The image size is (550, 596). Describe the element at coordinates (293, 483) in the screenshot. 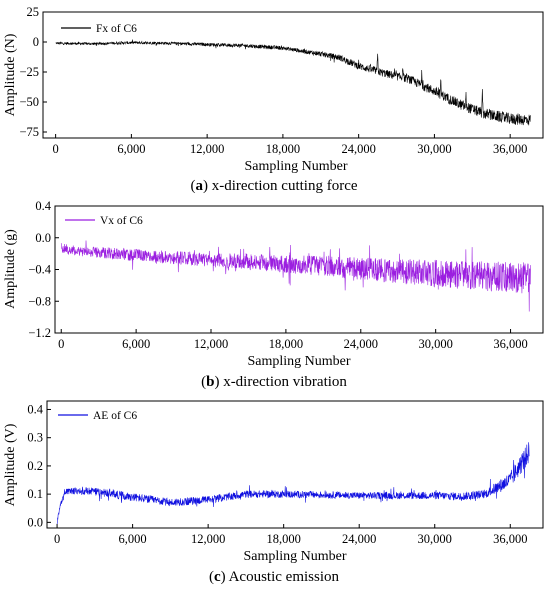

I see `panel-c-series-line` at that location.